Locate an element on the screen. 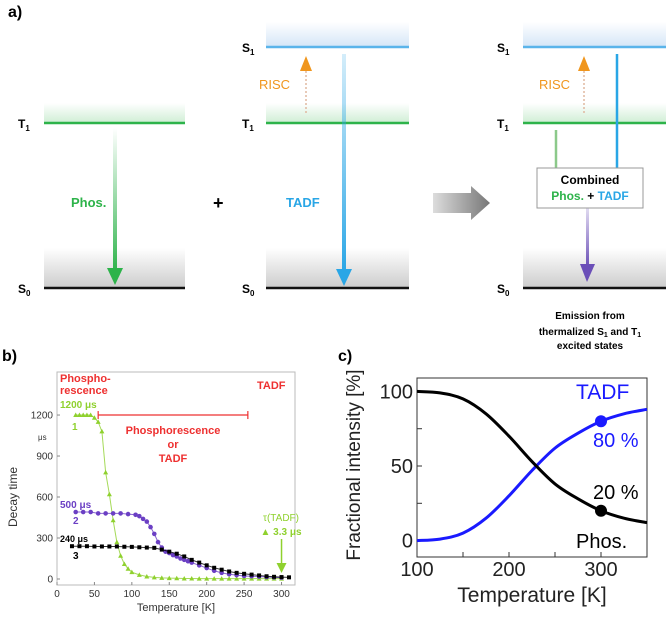  s0-band is located at coordinates (337, 268).